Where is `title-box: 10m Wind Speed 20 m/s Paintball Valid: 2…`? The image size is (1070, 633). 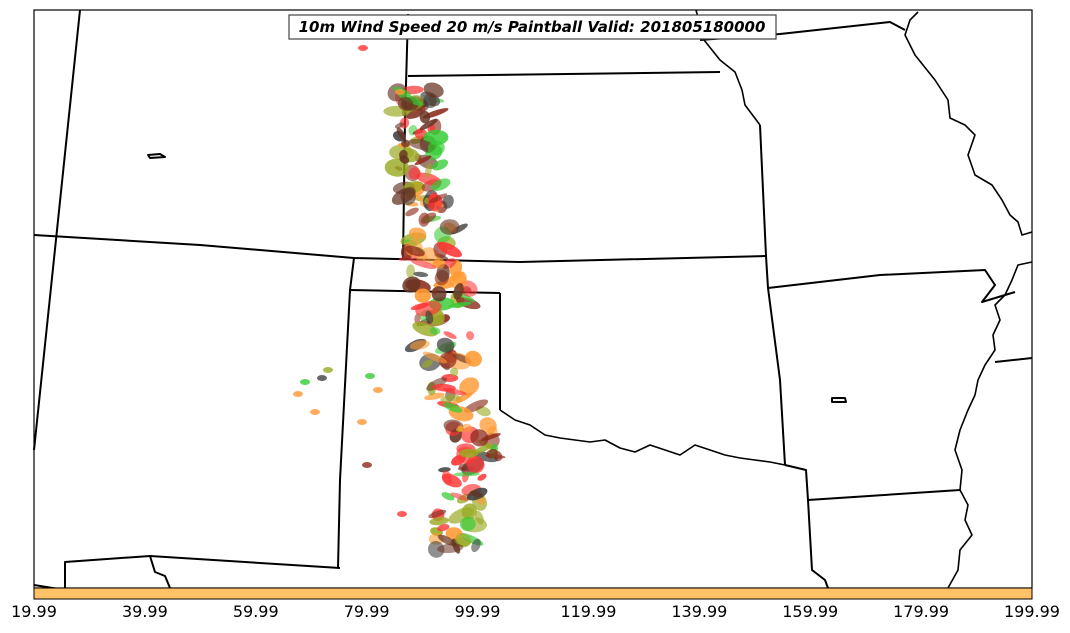 title-box: 10m Wind Speed 20 m/s Paintball Valid: 2… is located at coordinates (532, 27).